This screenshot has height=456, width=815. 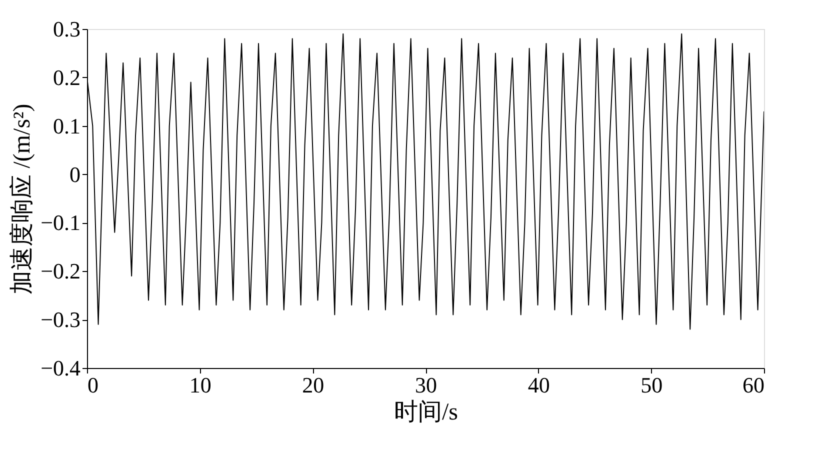 What do you see at coordinates (200, 385) in the screenshot?
I see `x-tick-label: 10` at bounding box center [200, 385].